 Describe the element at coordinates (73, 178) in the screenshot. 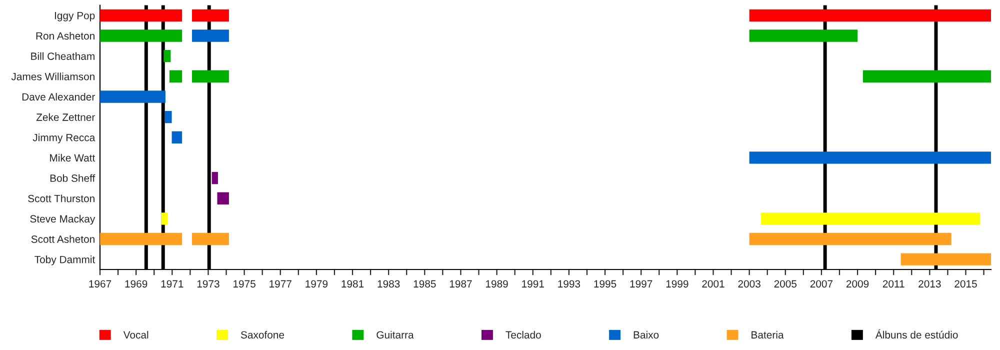

I see `y-tick-label: Bob Sheff` at that location.